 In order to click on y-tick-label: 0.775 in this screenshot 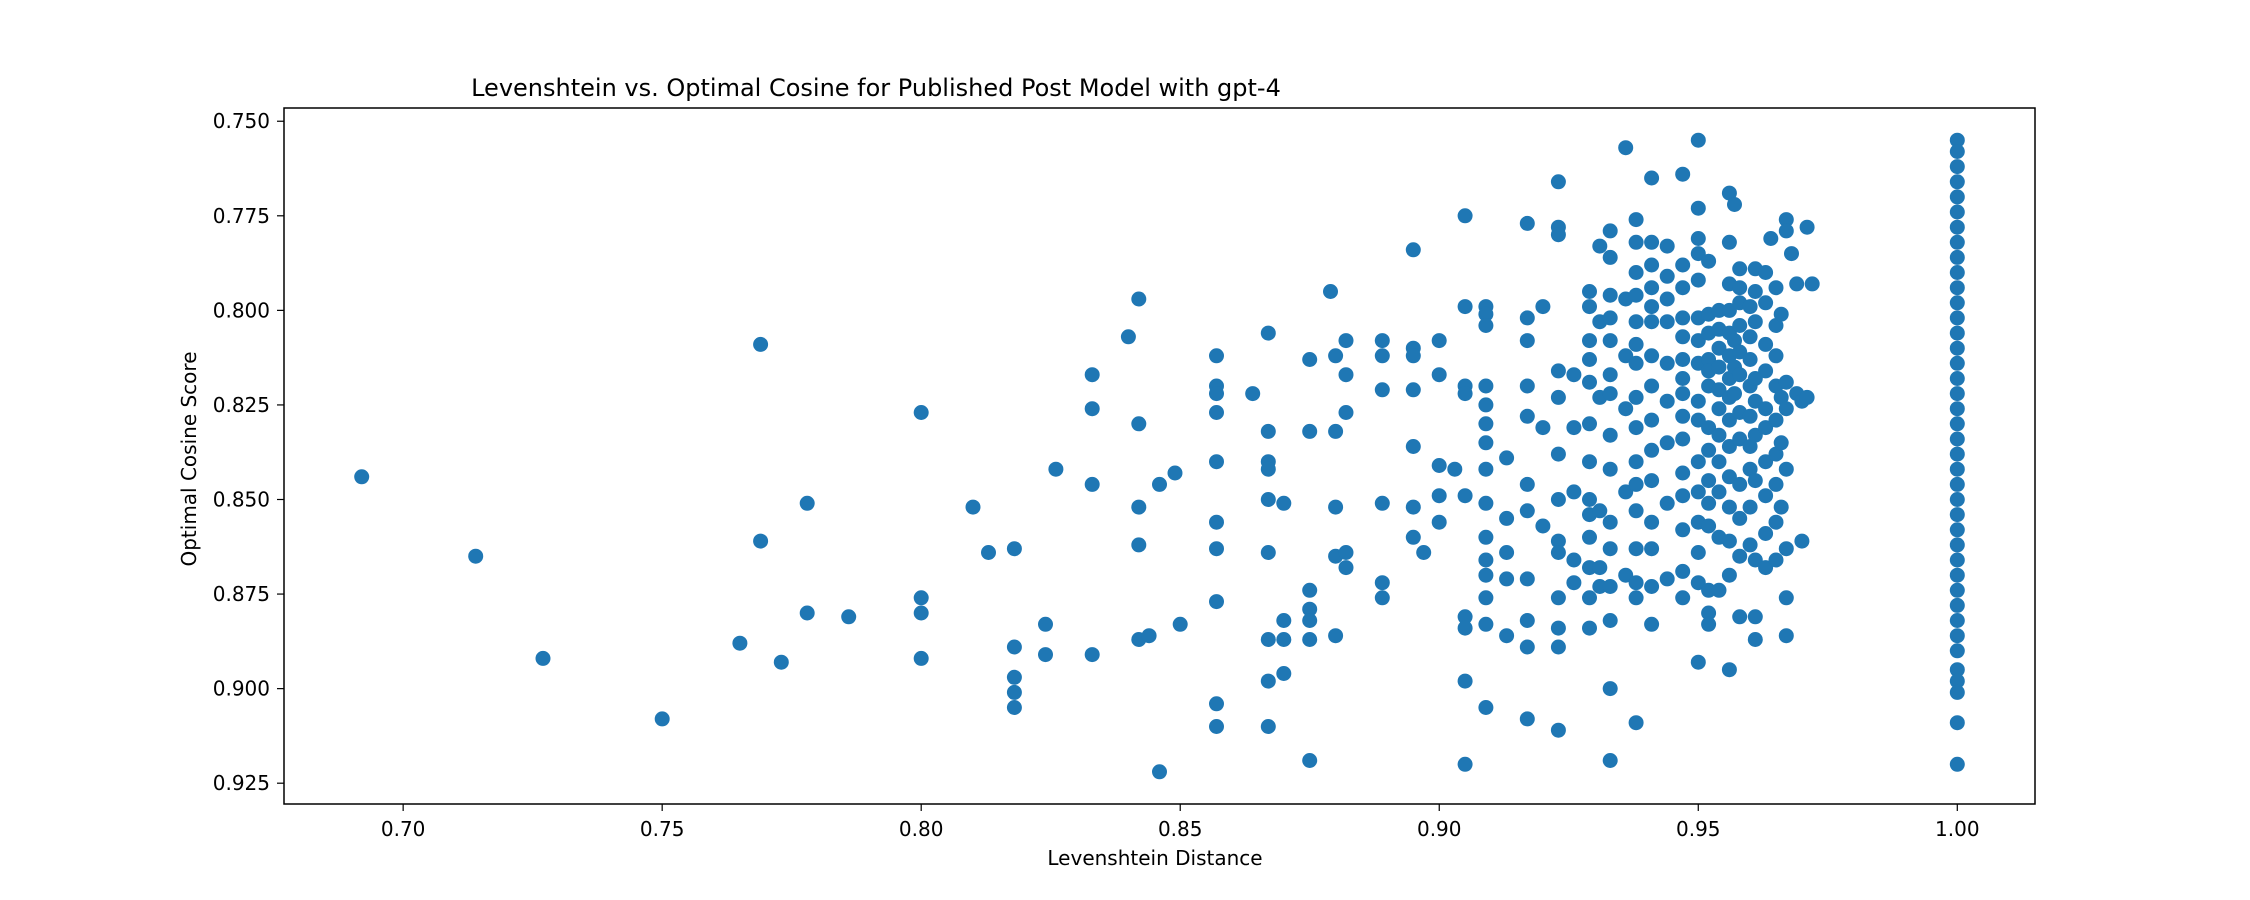, I will do `click(241, 216)`.